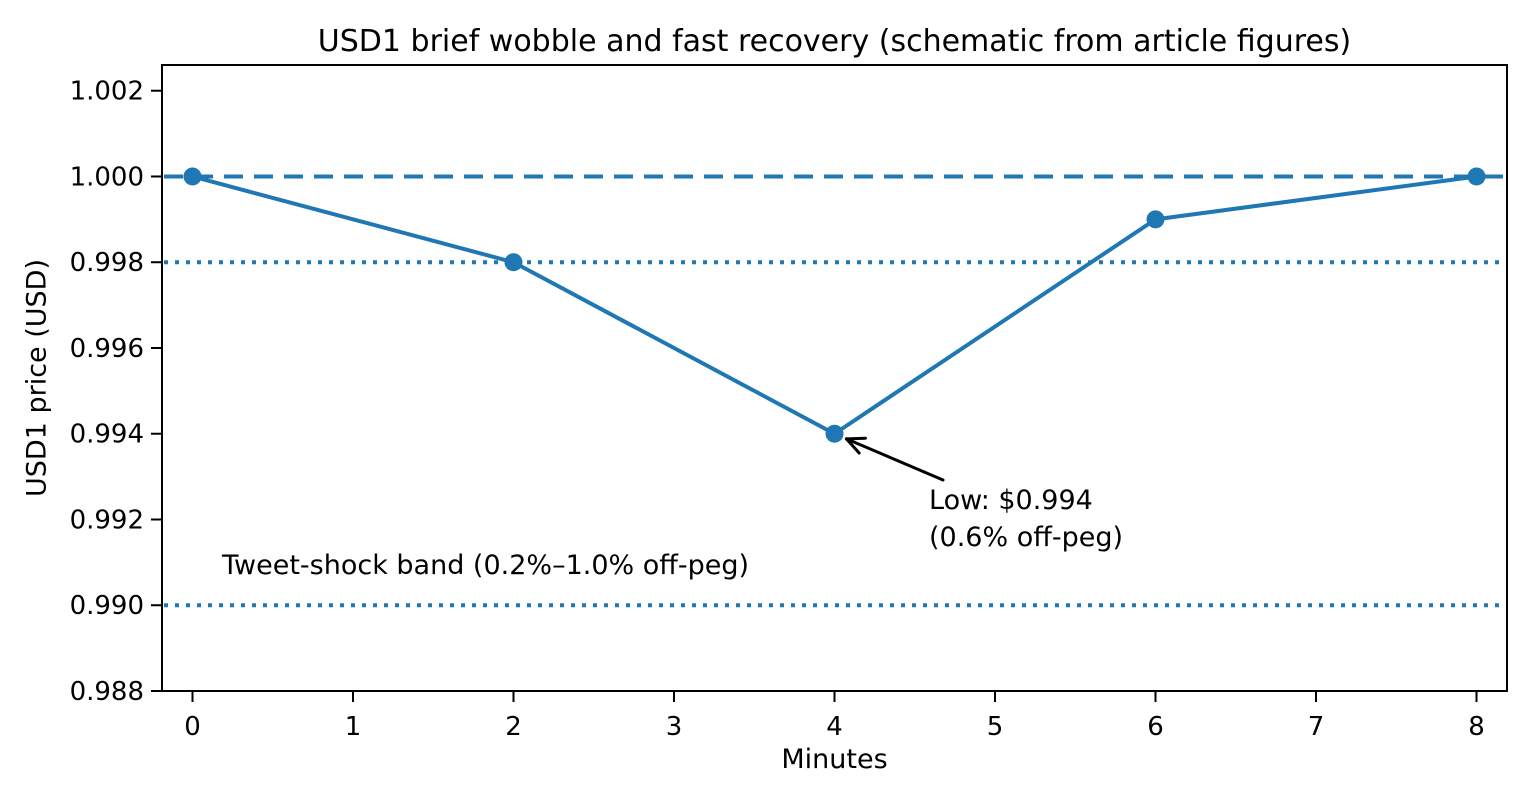  I want to click on y-tick-label: 0.990, so click(107, 606).